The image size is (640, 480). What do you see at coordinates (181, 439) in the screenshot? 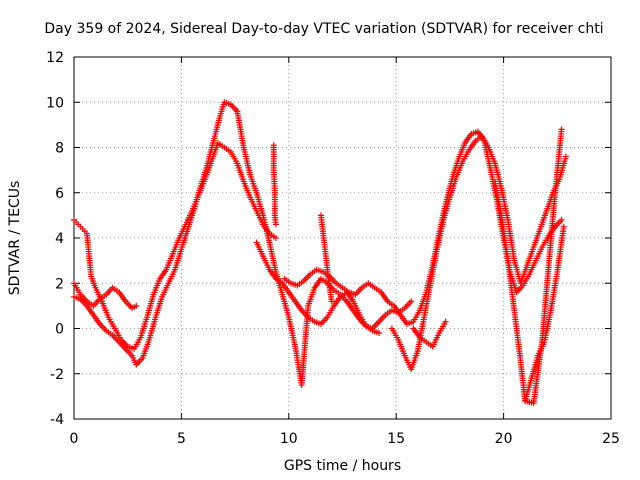
I see `x-tick-label: 5` at bounding box center [181, 439].